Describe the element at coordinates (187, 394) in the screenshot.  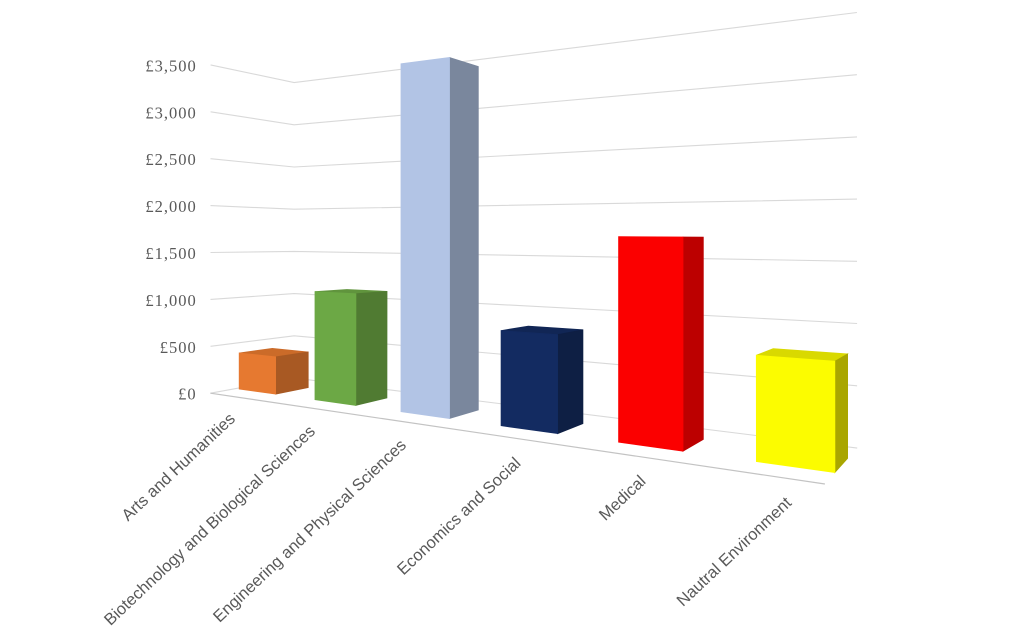
I see `svg-text: £0` at that location.